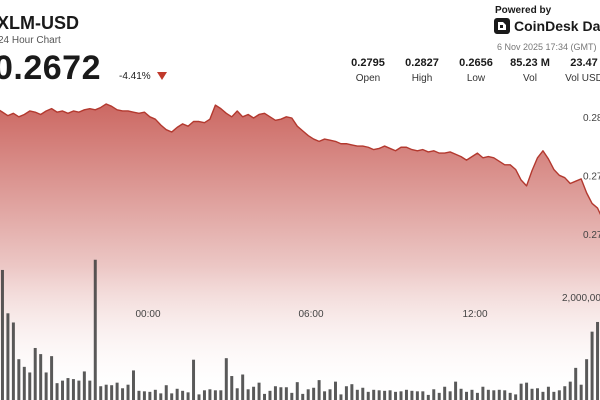 Image resolution: width=600 pixels, height=400 pixels. Describe the element at coordinates (476, 78) in the screenshot. I see `stat-label: Low` at that location.